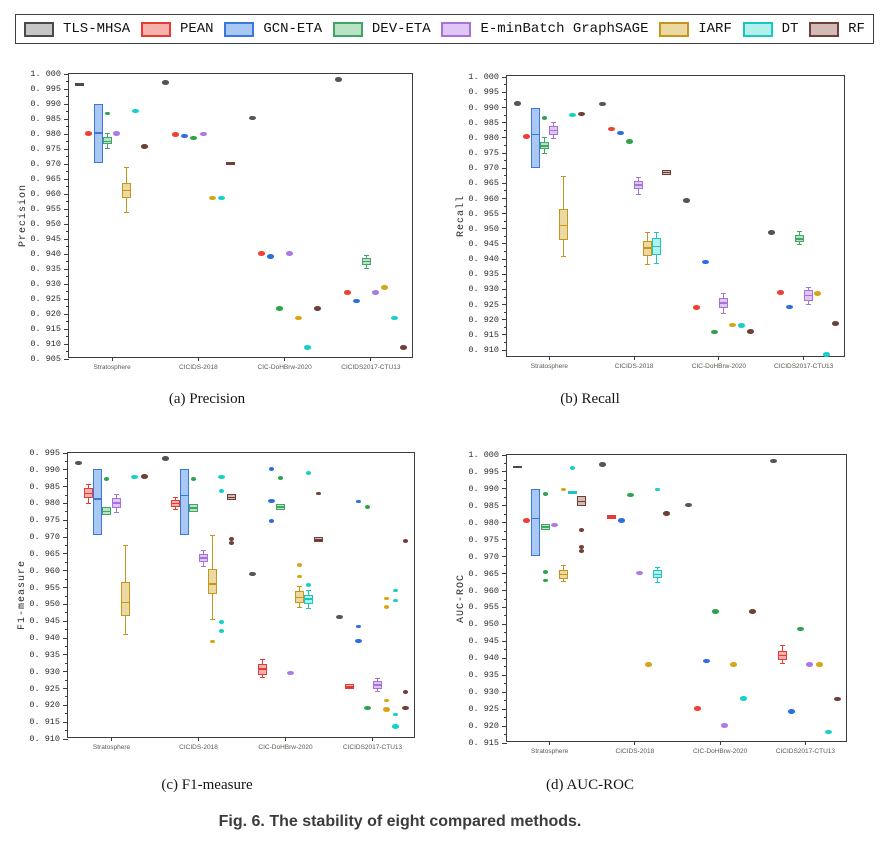 This screenshot has width=888, height=855. Describe the element at coordinates (483, 153) in the screenshot. I see `y-tick-label: 0. 975` at that location.